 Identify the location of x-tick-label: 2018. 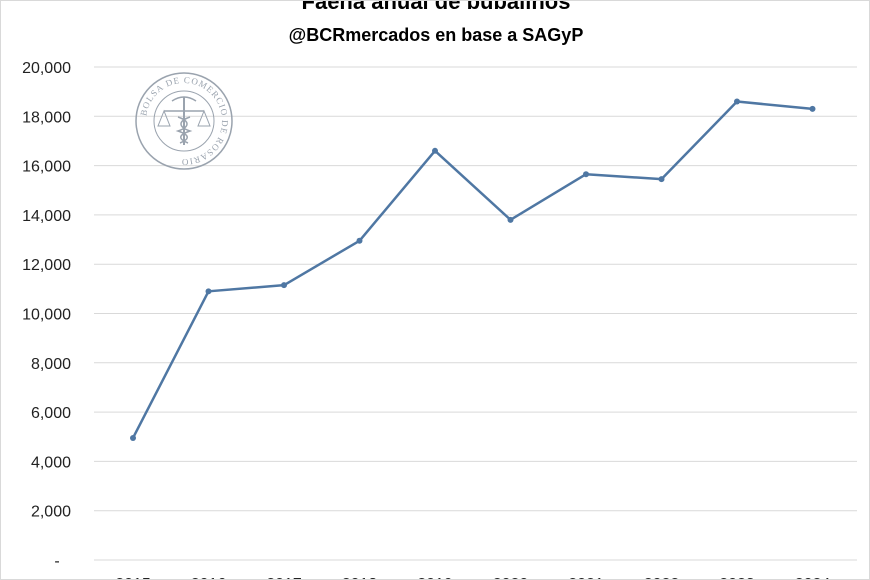
(360, 578).